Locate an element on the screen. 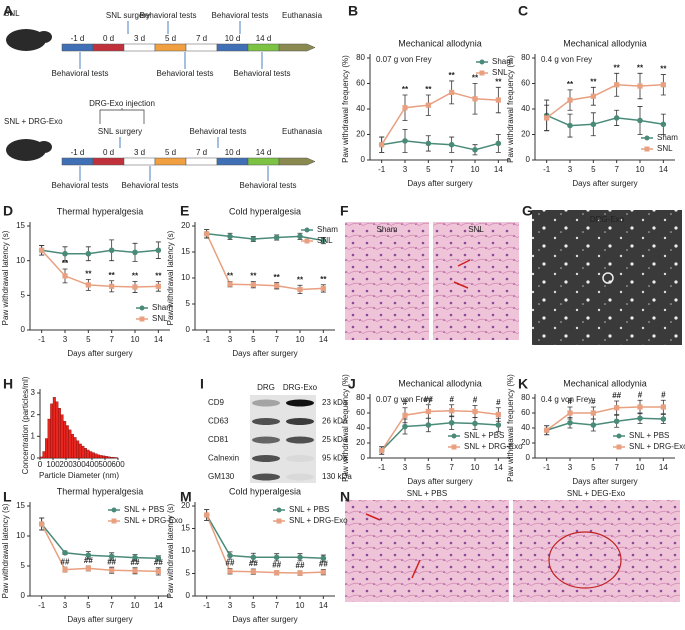 This screenshot has height=630, width=685. y-tick-label: 60 is located at coordinates (360, 412).